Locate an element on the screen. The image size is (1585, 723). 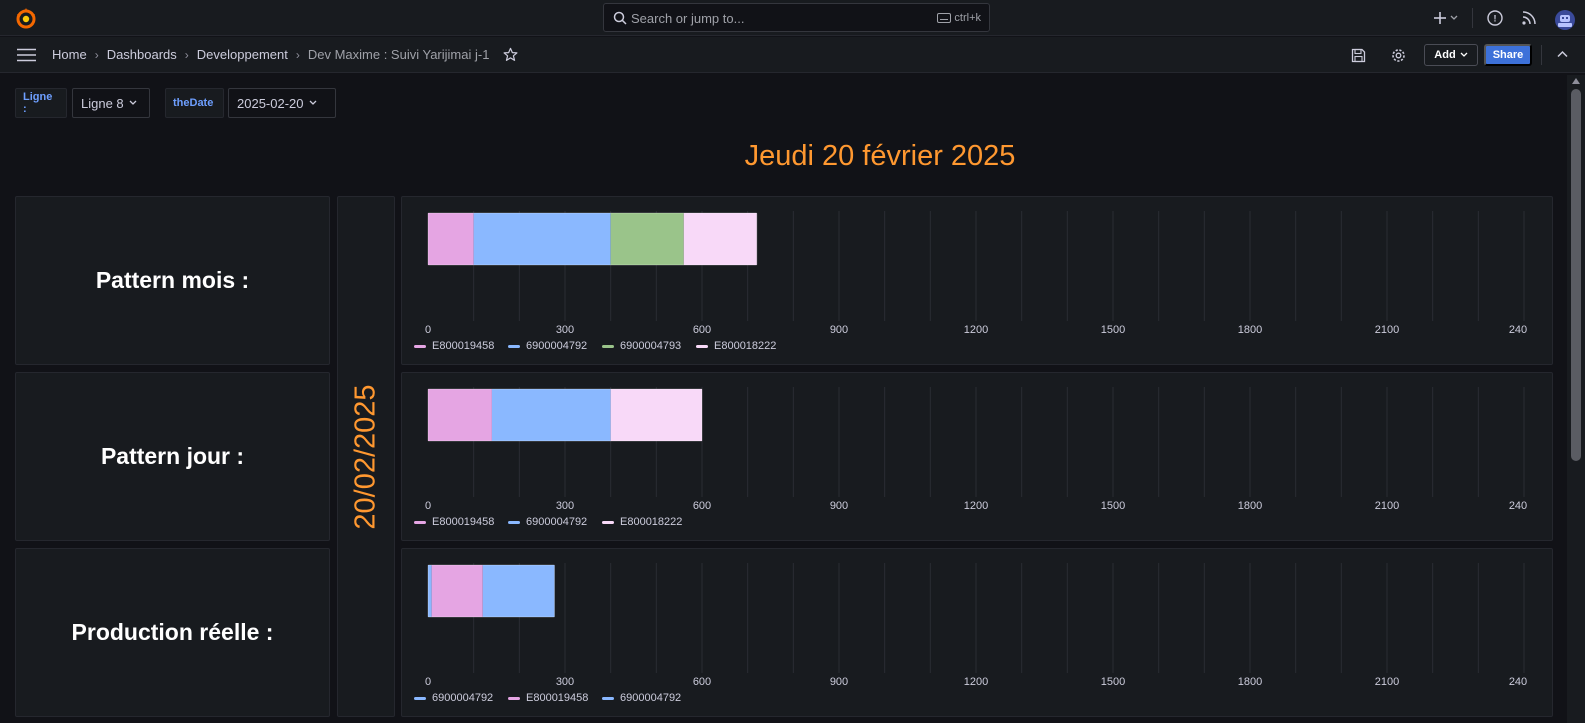
row-label-panel: Pattern mois : is located at coordinates (172, 280).